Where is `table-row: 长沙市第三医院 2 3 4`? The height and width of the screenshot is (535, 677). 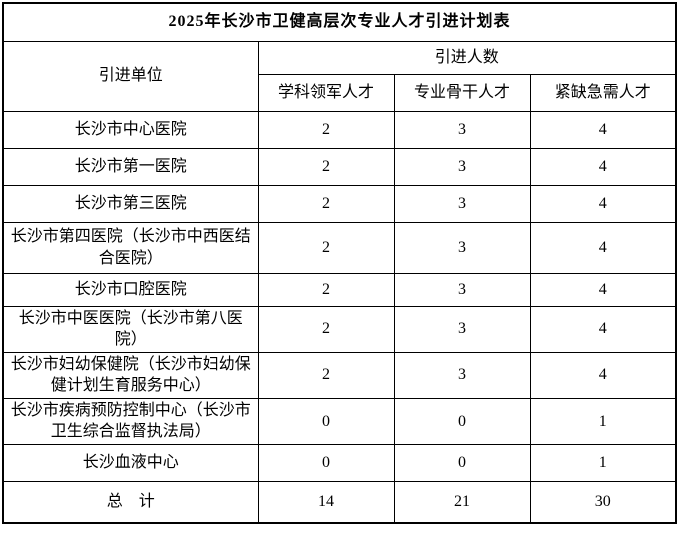 table-row: 长沙市第三医院 2 3 4 is located at coordinates (339, 203).